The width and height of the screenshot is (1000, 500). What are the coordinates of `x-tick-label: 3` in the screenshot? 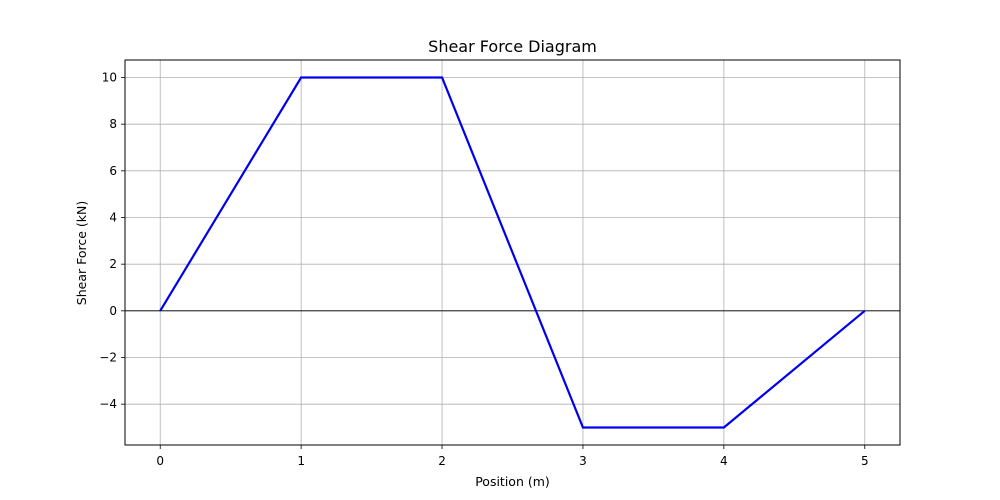 It's located at (583, 461).